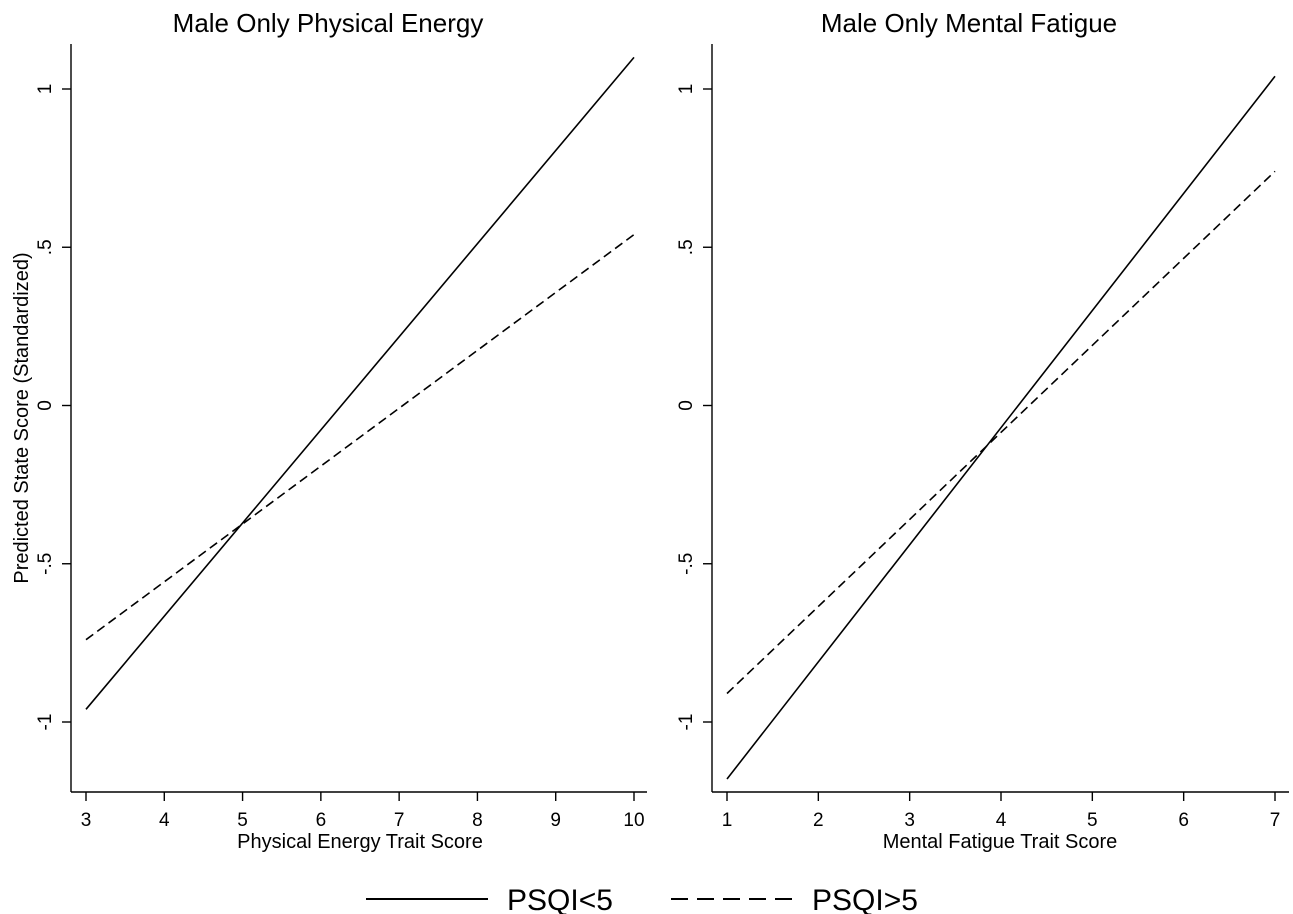 The image size is (1293, 914). What do you see at coordinates (555, 820) in the screenshot?
I see `x-tick-label: 9` at bounding box center [555, 820].